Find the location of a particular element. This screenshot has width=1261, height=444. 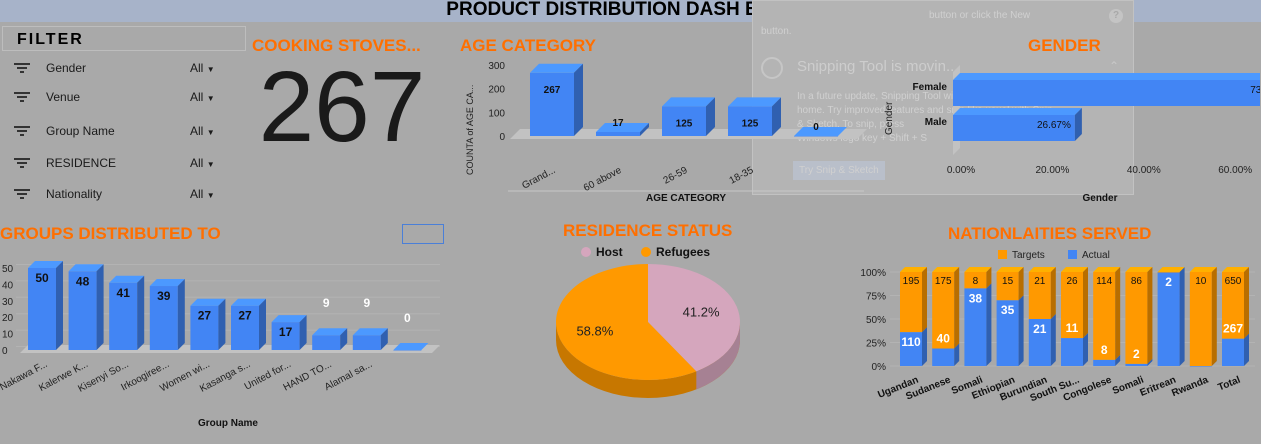

overlay-text-line1: button or click the New is located at coordinates (980, 15).